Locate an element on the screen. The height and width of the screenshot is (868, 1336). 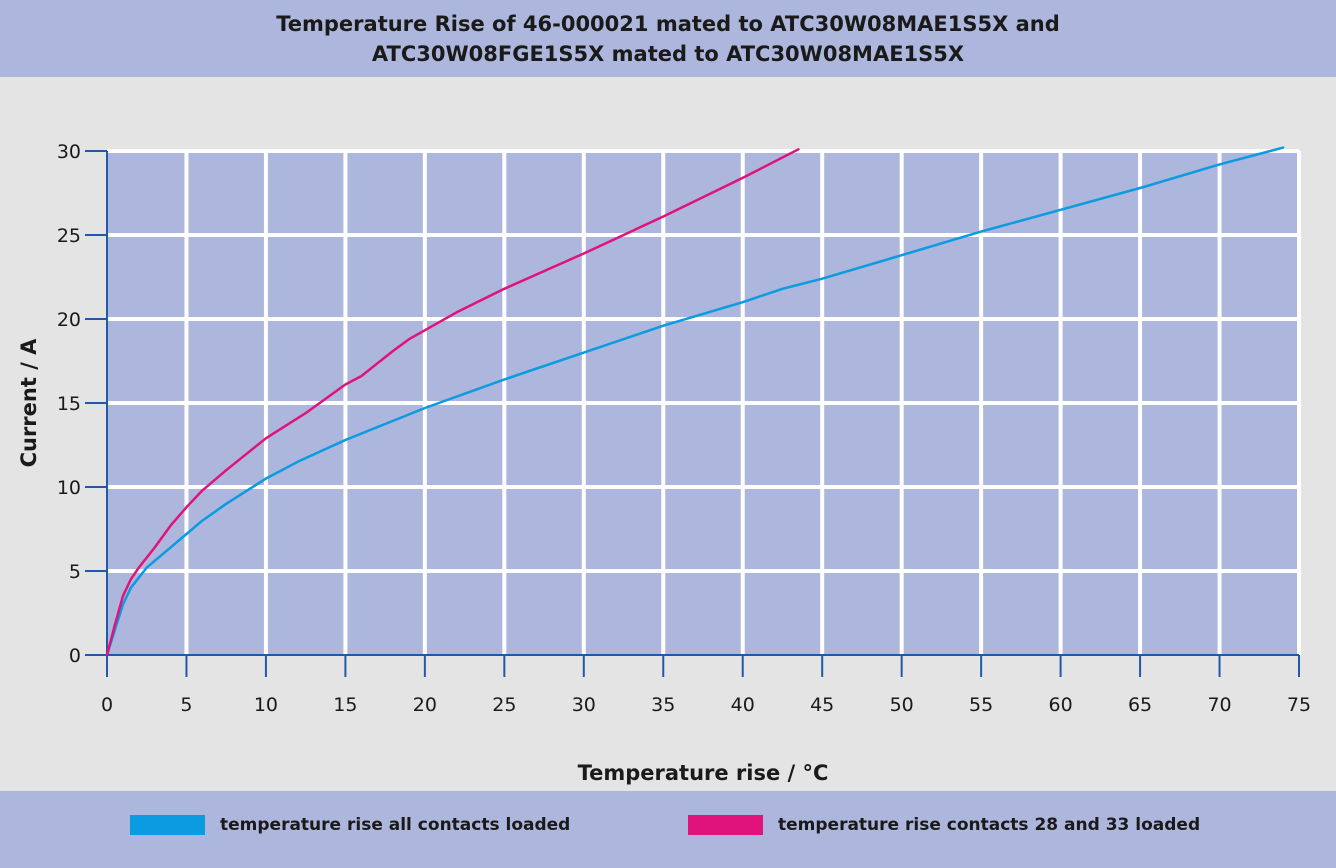
x-tick-label: 0 is located at coordinates (107, 705).